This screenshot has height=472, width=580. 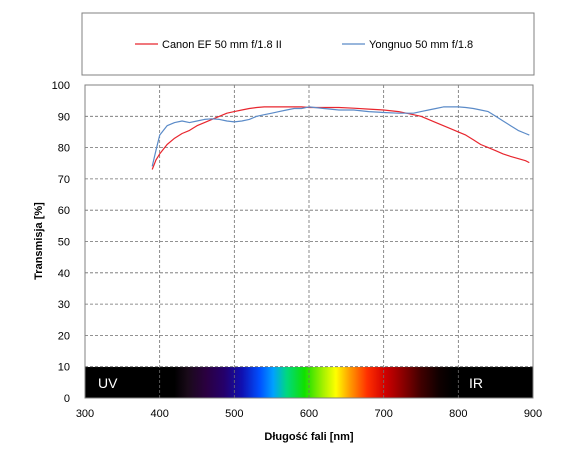 What do you see at coordinates (64, 211) in the screenshot?
I see `y-tick-label: 60` at bounding box center [64, 211].